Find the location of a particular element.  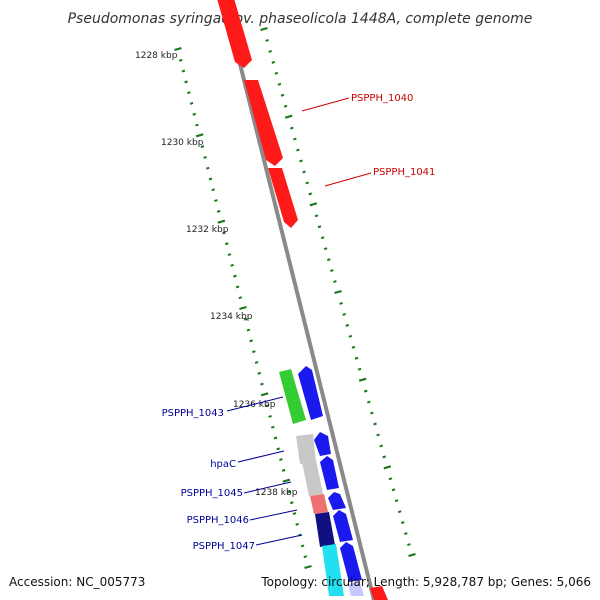

gene-lavender is located at coordinates (356, 589).